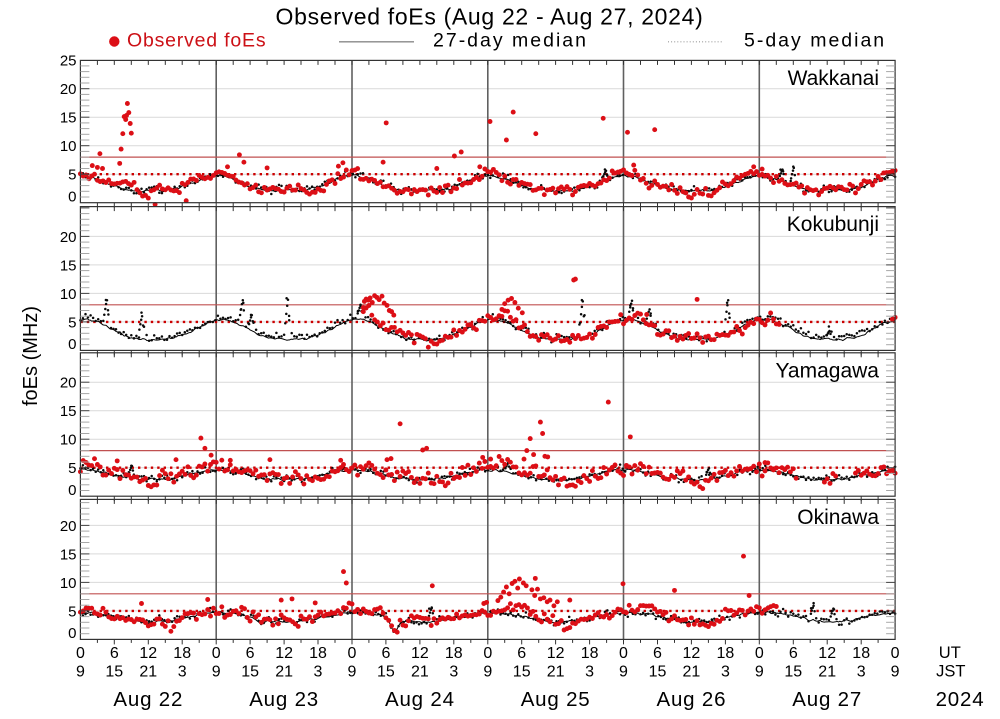 This screenshot has height=719, width=1000. I want to click on svg-text: Aug 24, so click(420, 699).